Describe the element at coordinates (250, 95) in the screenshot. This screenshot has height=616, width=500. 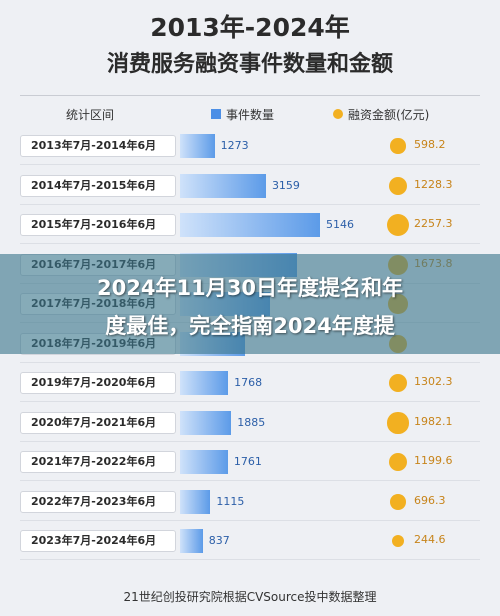
I see `title-divider` at that location.